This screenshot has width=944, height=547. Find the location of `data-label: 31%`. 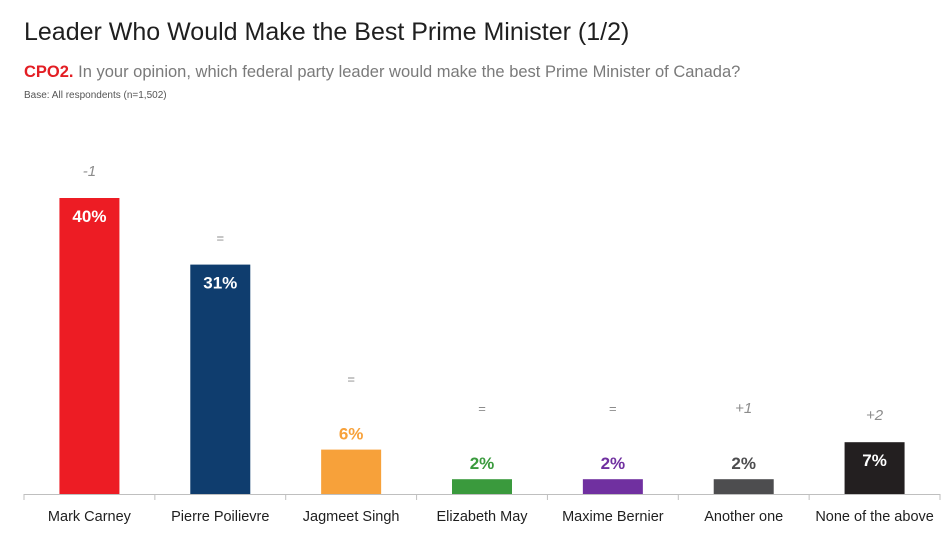

data-label: 31% is located at coordinates (220, 283).